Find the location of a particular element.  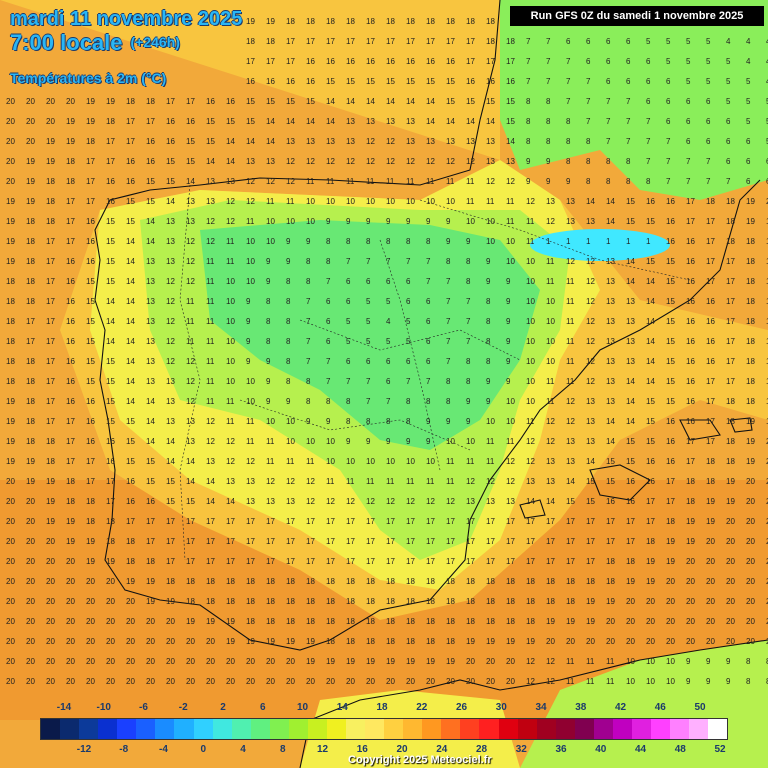

legend-label: -4 is located at coordinates (163, 749).